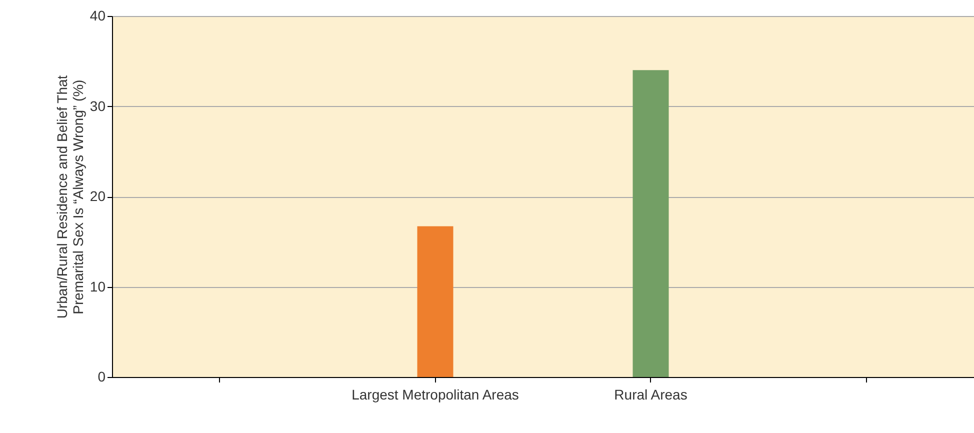 The width and height of the screenshot is (974, 433). I want to click on y-tick-label: 30, so click(98, 106).